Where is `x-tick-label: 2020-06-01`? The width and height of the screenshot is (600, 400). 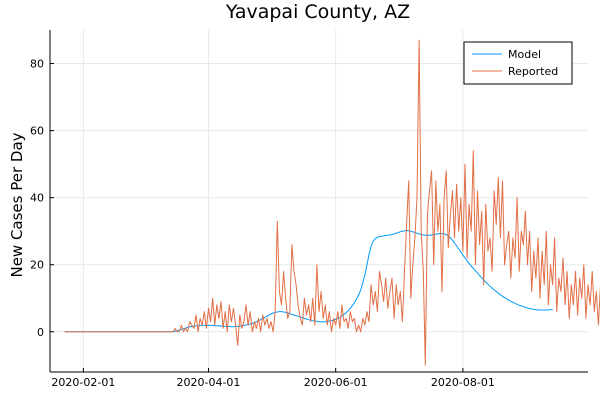 x-tick-label: 2020-06-01 is located at coordinates (336, 382).